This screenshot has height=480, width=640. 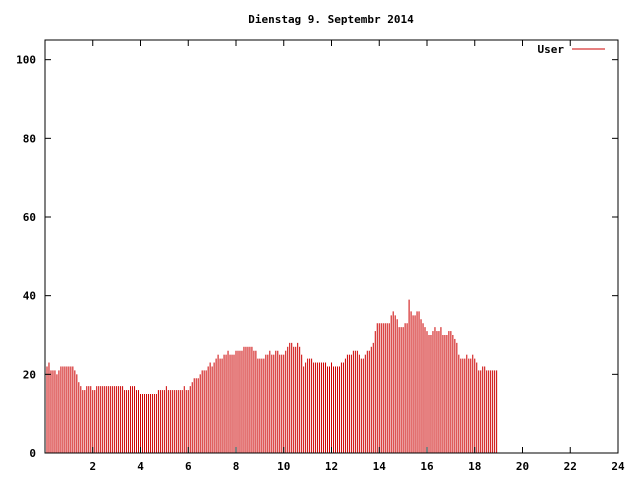 What do you see at coordinates (551, 49) in the screenshot?
I see `legend-label-user: User` at bounding box center [551, 49].